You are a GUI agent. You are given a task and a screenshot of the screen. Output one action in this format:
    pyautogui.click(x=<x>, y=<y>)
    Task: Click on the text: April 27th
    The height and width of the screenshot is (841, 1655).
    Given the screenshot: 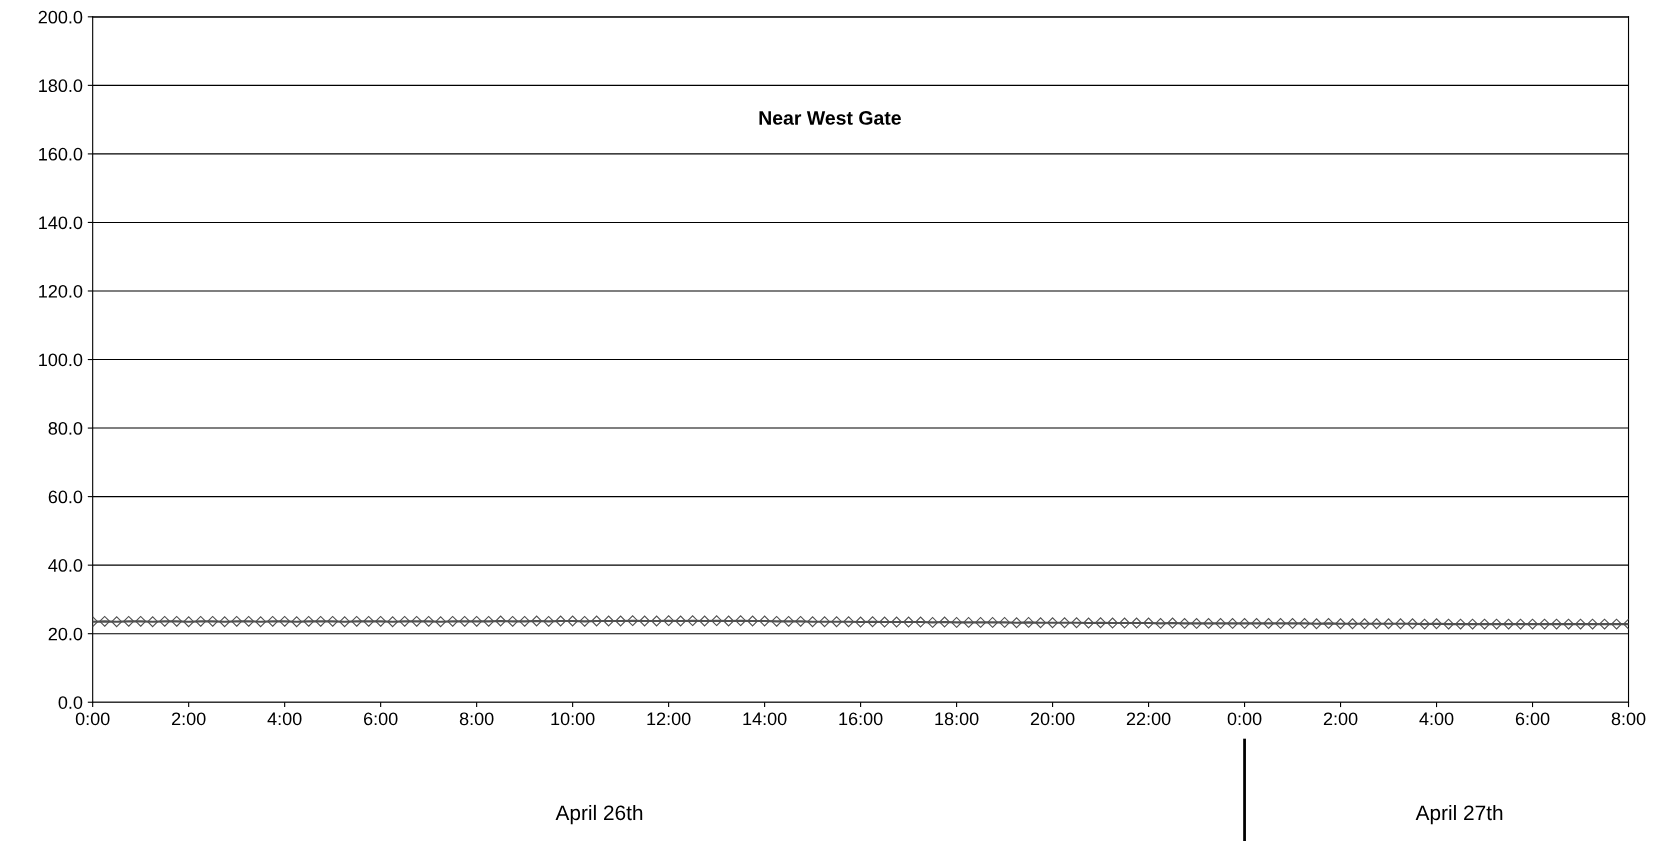 What is the action you would take?
    pyautogui.click(x=1459, y=814)
    